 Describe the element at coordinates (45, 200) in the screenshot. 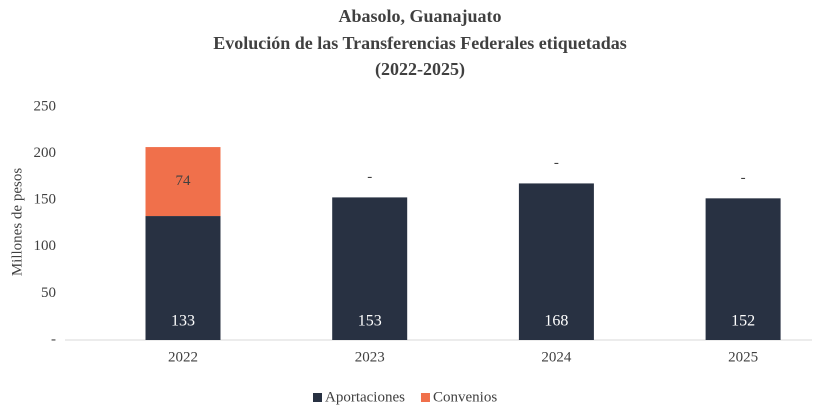

I see `y-tick-label: 150` at that location.